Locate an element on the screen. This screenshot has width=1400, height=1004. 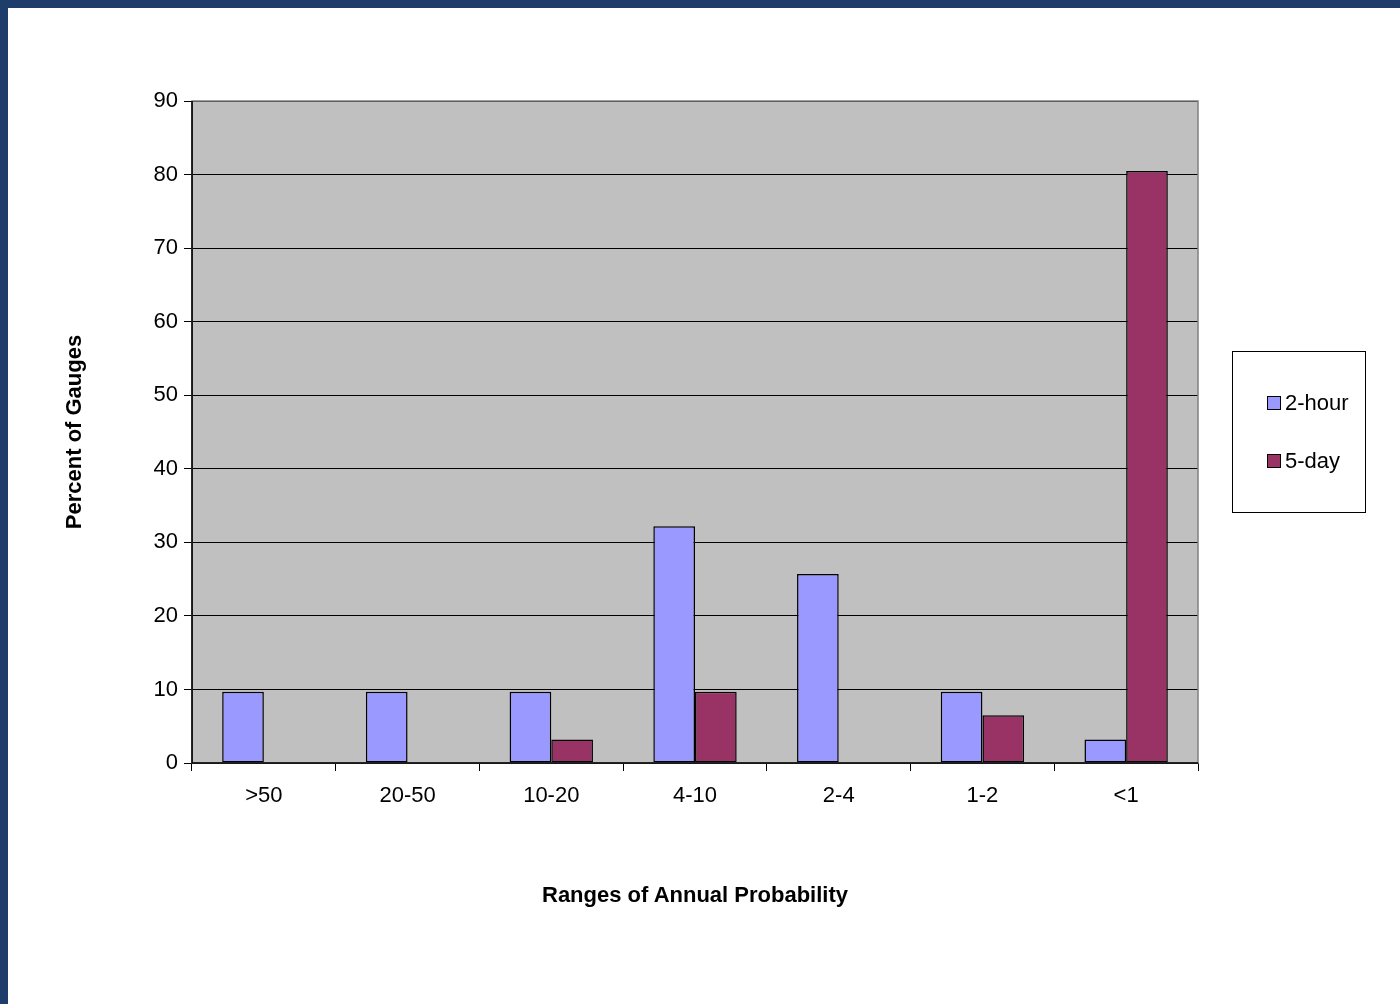
x-tick-label: <1 is located at coordinates (1126, 795).